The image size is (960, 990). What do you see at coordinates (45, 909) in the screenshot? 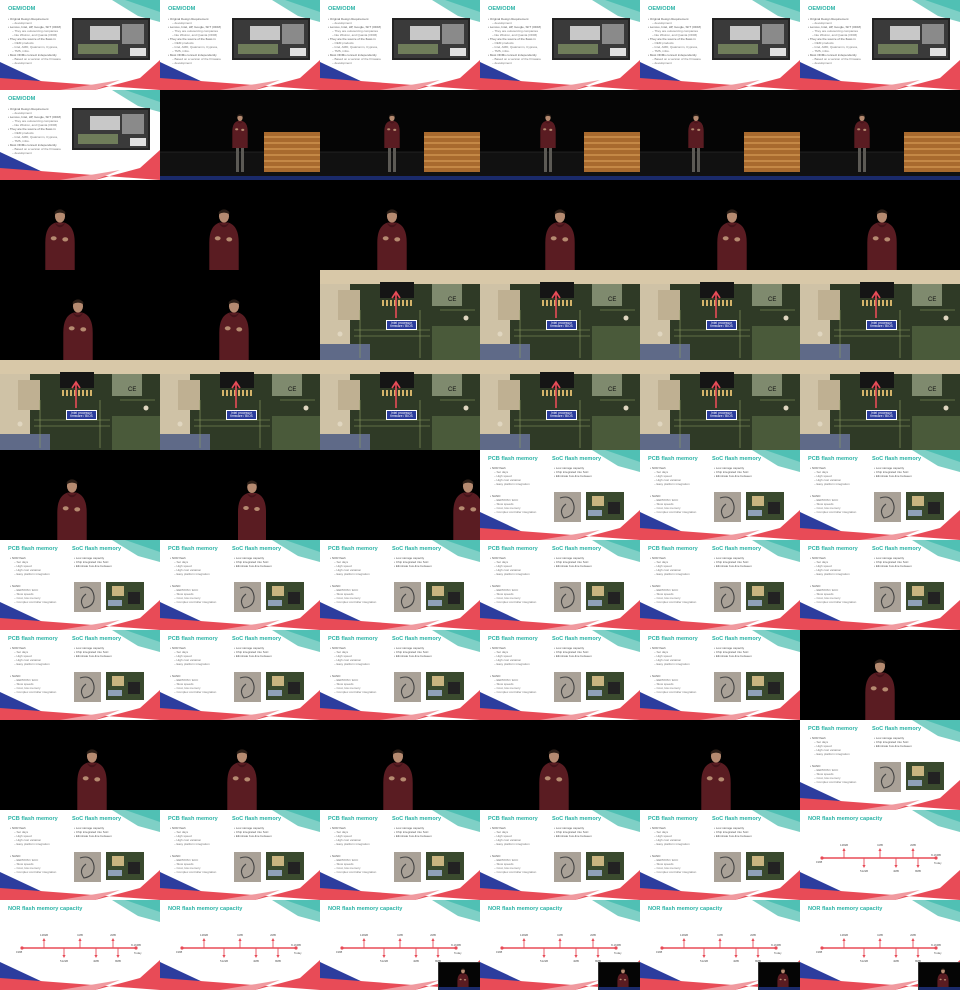
I see `nor-capacity-title: NOR flash memory capacity` at bounding box center [45, 909].